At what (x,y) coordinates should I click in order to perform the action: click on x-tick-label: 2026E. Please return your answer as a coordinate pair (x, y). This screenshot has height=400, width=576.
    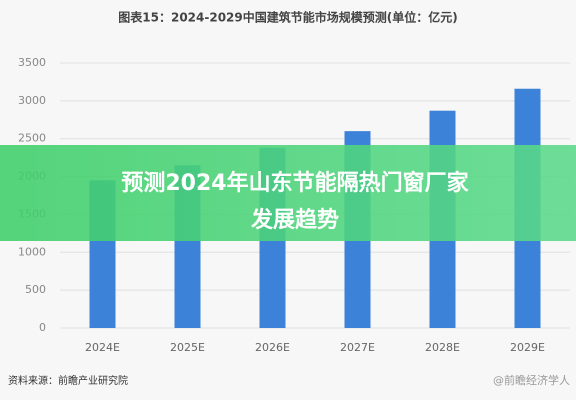
    Looking at the image, I should click on (272, 347).